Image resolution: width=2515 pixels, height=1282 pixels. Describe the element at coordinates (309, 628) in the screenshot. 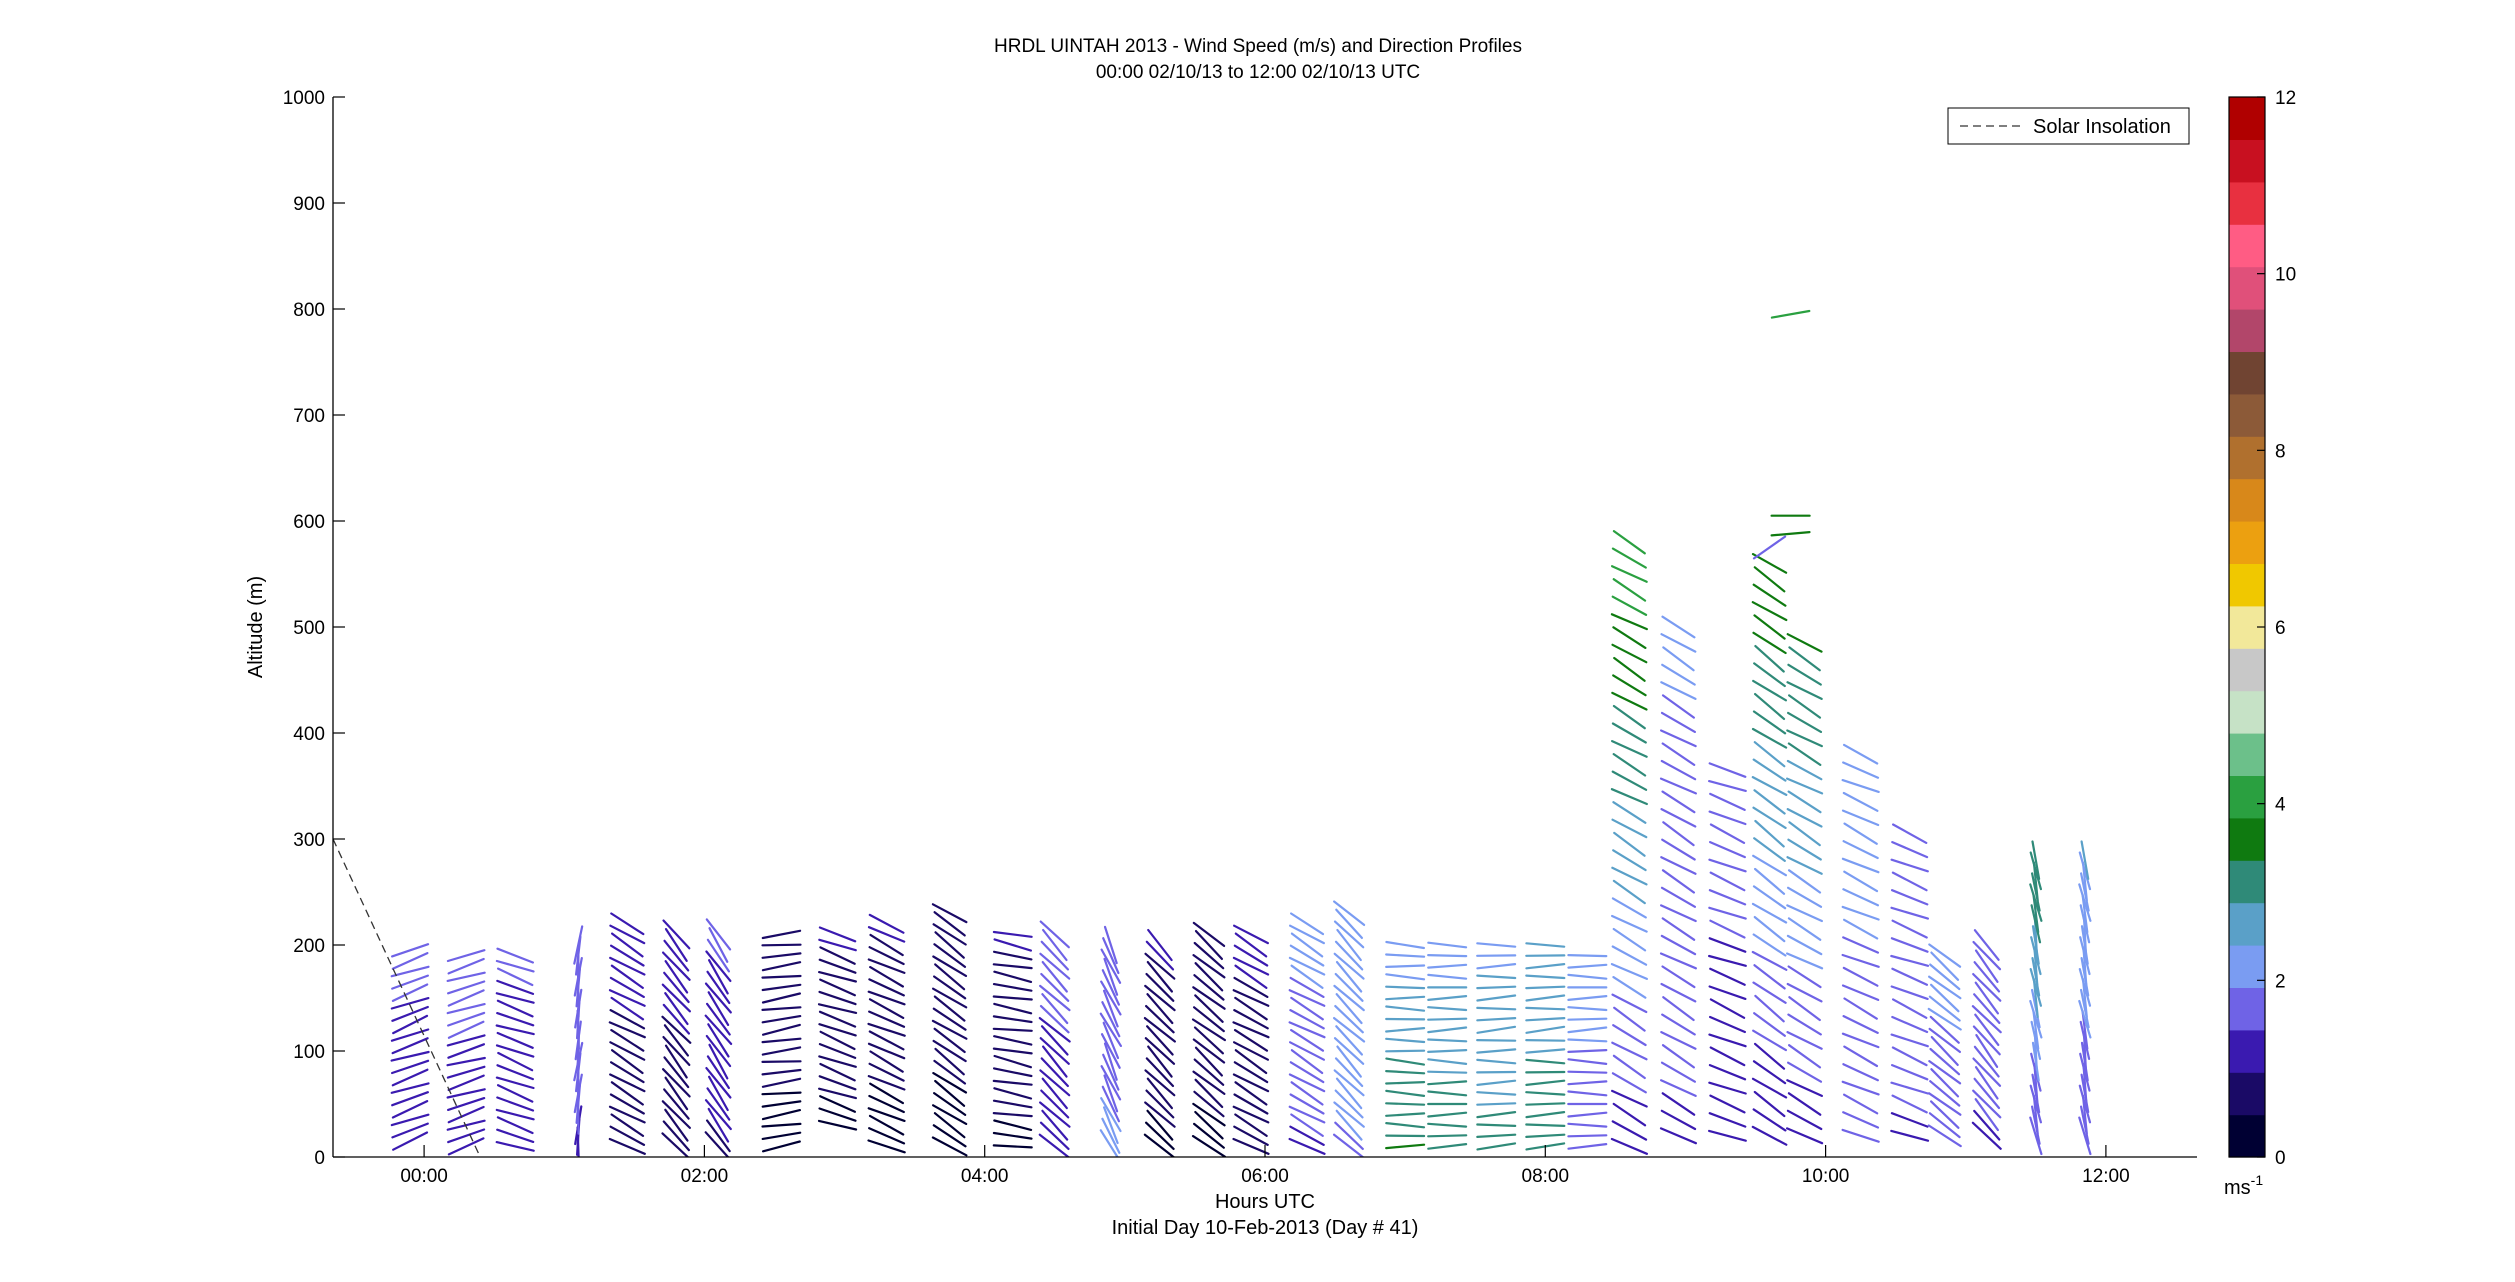

I see `y-tick-label: 500` at that location.